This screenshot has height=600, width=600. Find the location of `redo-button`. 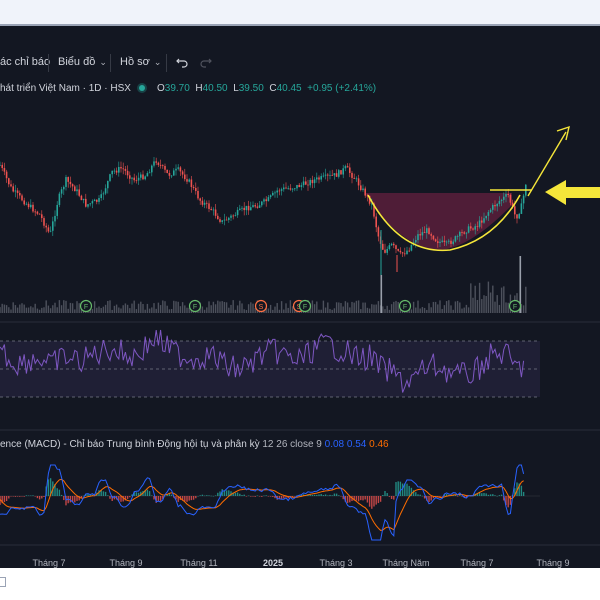

redo-button is located at coordinates (206, 62).